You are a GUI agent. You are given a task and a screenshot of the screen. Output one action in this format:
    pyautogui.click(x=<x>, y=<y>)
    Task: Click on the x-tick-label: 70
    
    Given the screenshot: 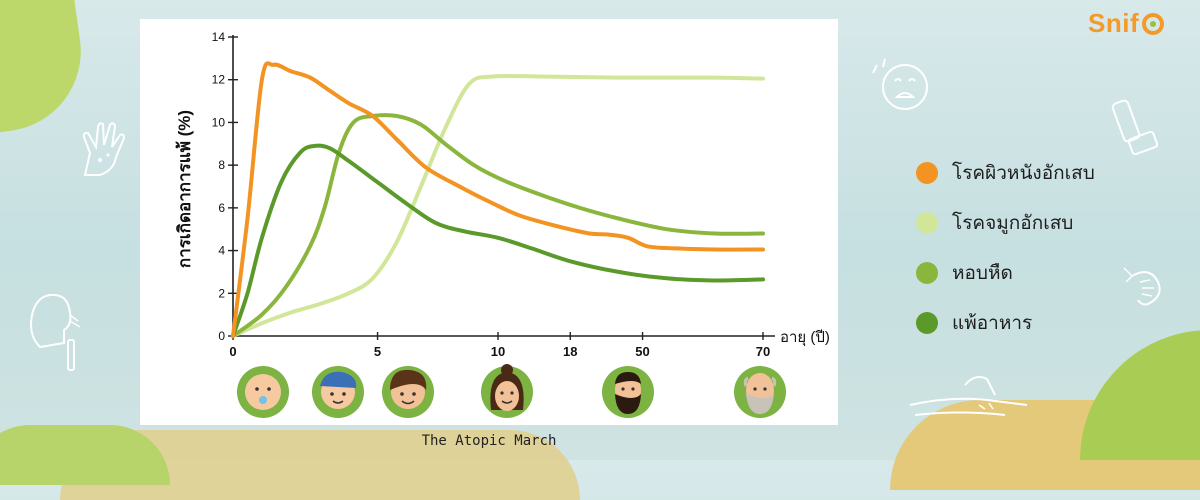 What is the action you would take?
    pyautogui.click(x=763, y=351)
    